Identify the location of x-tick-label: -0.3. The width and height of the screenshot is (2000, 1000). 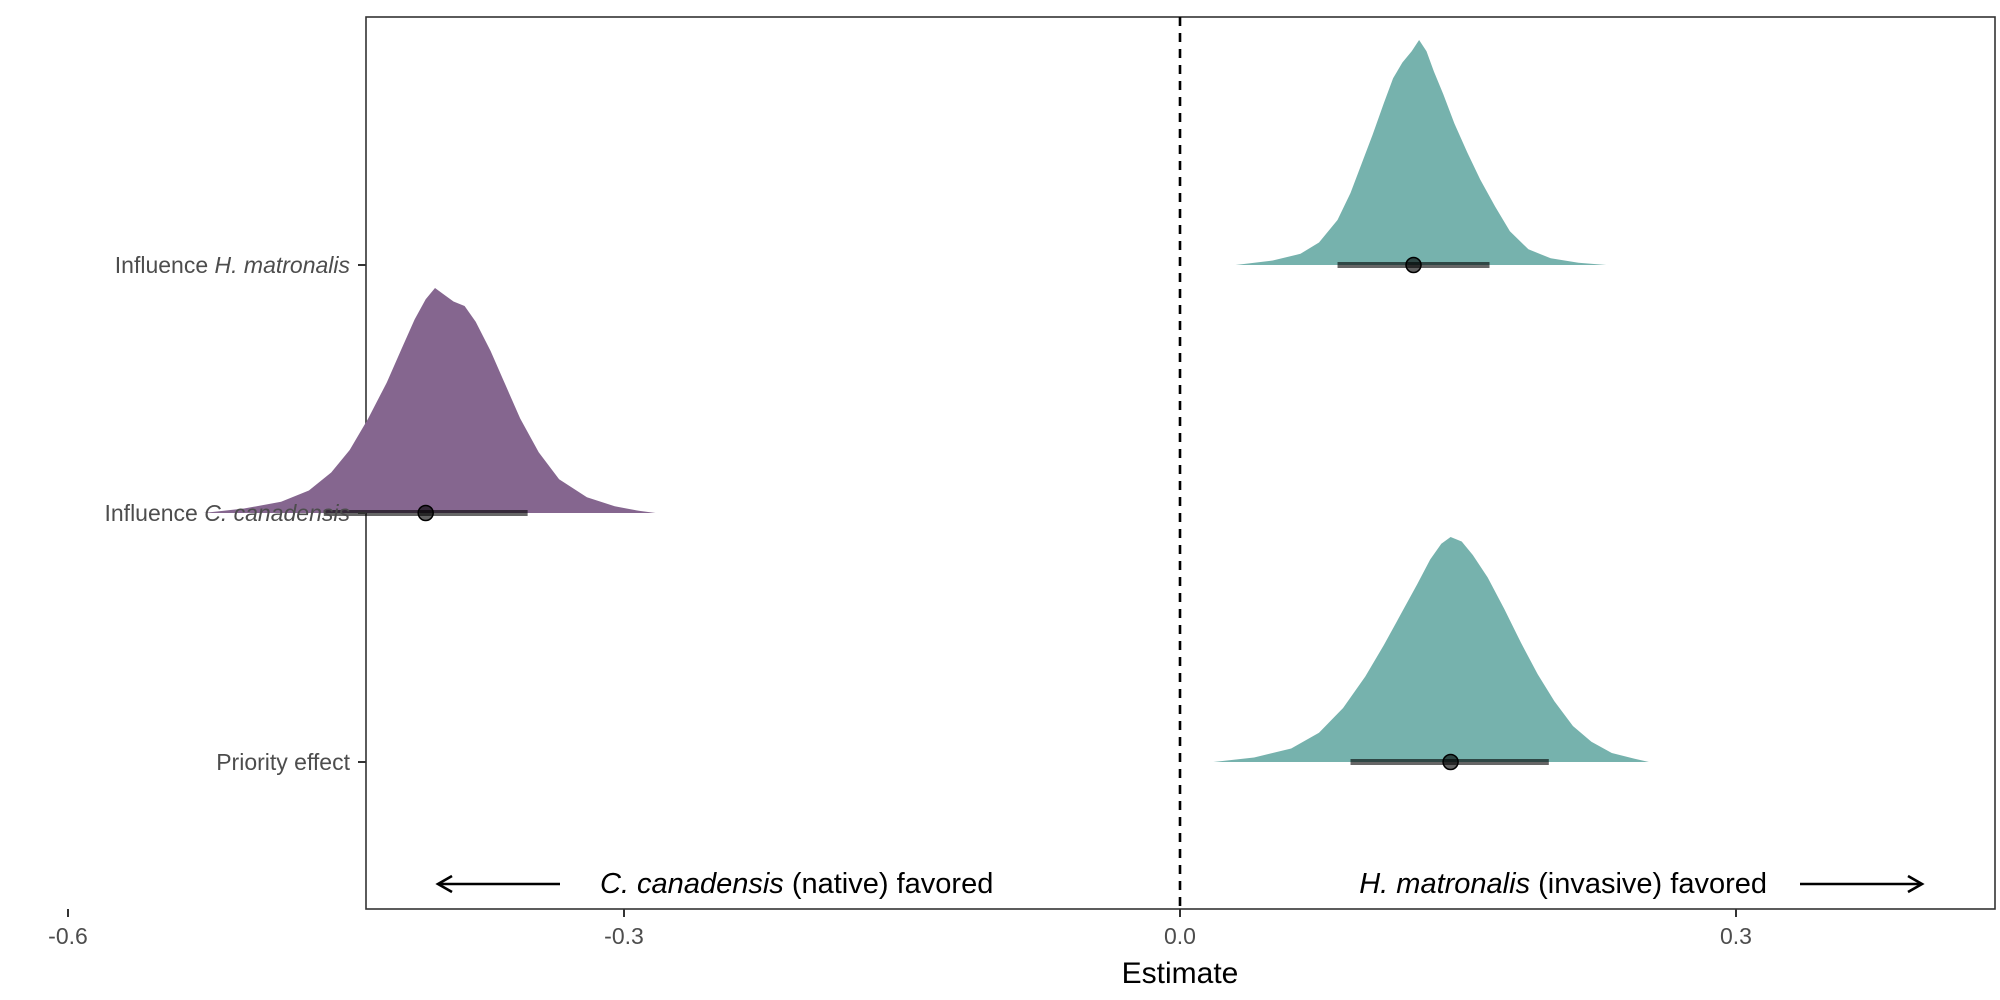
(624, 936).